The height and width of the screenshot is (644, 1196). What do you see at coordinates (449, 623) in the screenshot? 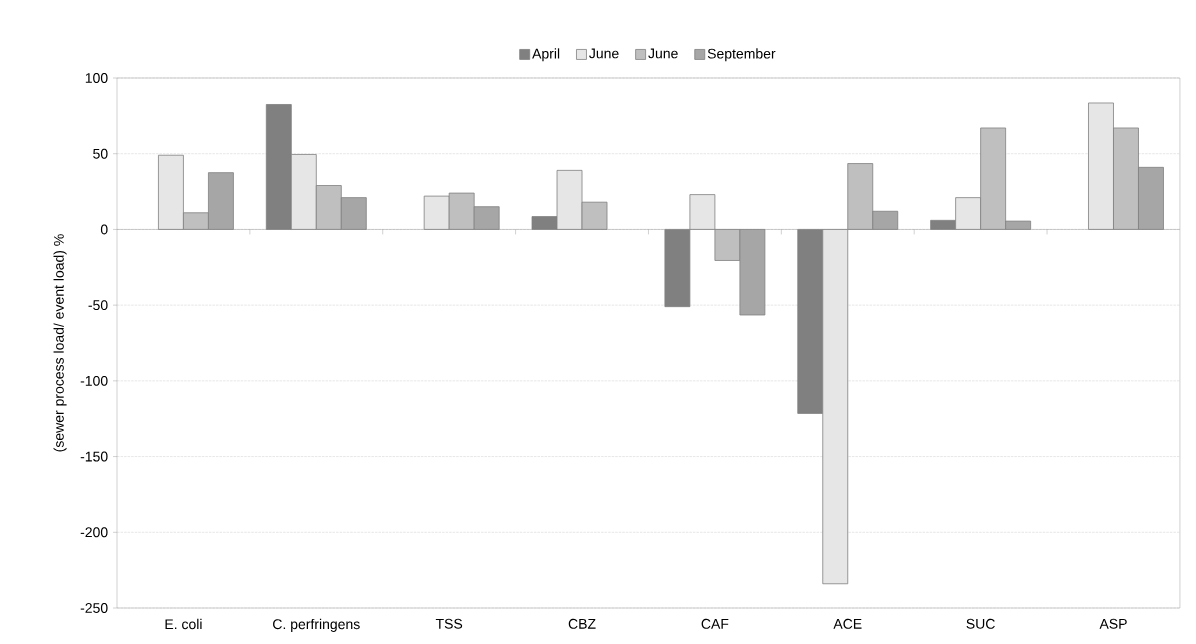
I see `x-tick-label: TSS` at bounding box center [449, 623].